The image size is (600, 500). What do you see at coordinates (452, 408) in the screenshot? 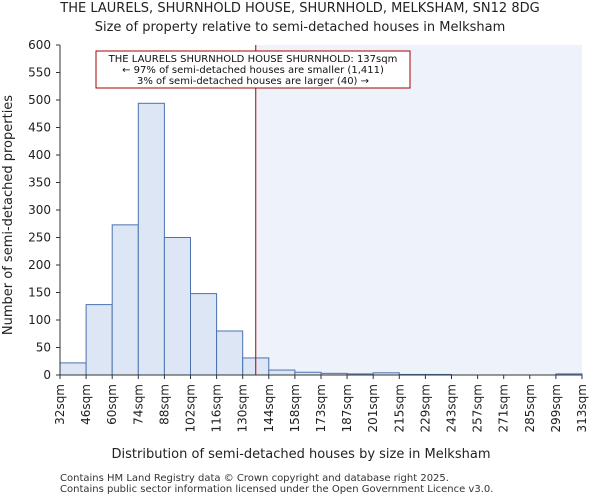
I see `x-tick-label: 243sqm` at bounding box center [452, 408].